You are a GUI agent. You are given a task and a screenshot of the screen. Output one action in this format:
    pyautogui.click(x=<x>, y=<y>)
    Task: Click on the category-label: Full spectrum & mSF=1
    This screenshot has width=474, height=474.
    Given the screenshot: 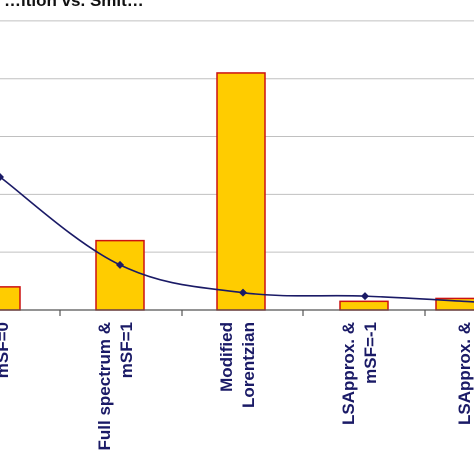 What is the action you would take?
    pyautogui.click(x=115, y=386)
    